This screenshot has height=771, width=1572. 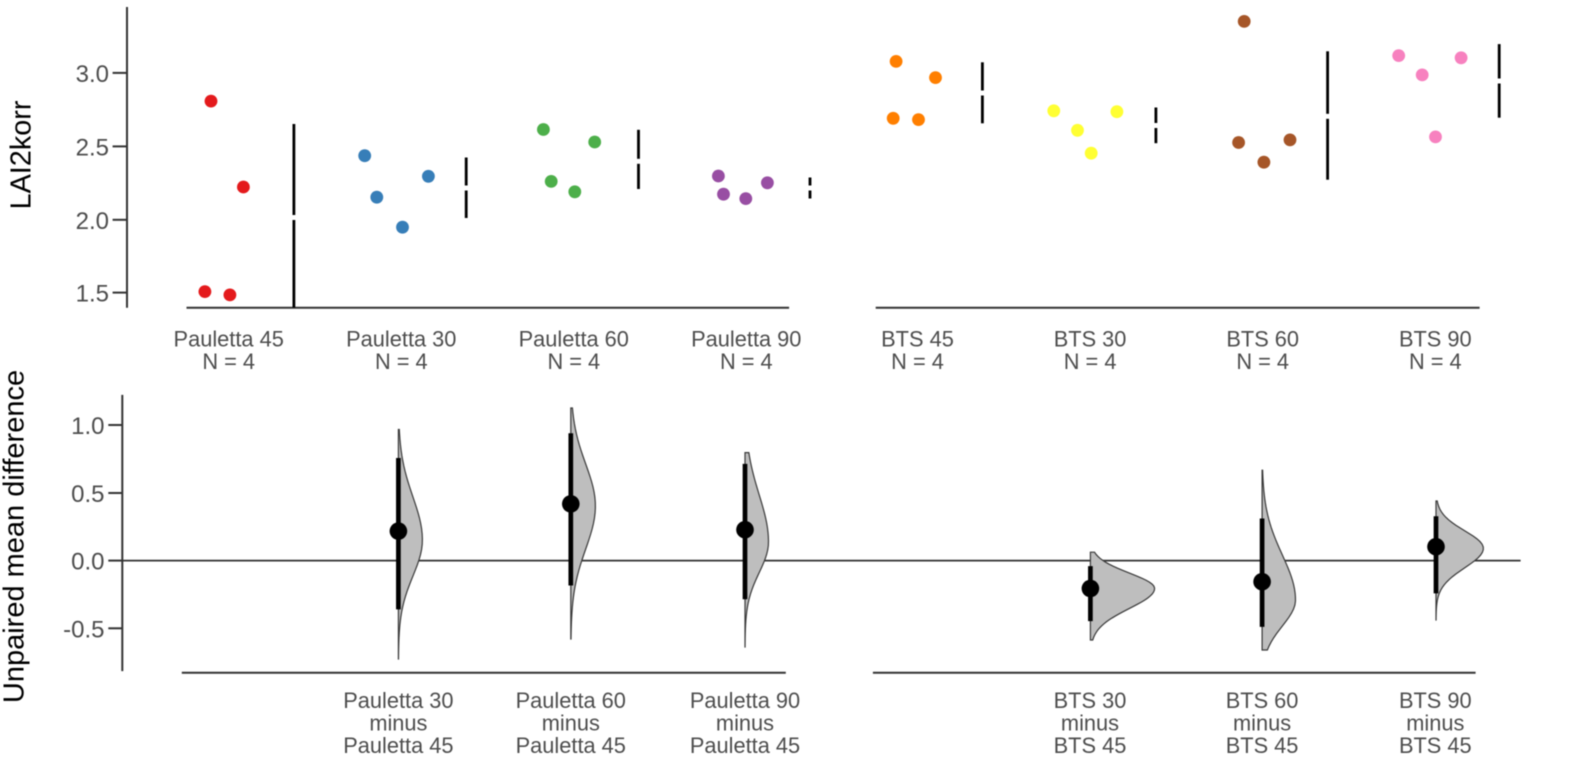 I want to click on svg-text: 0.0, so click(x=87, y=562).